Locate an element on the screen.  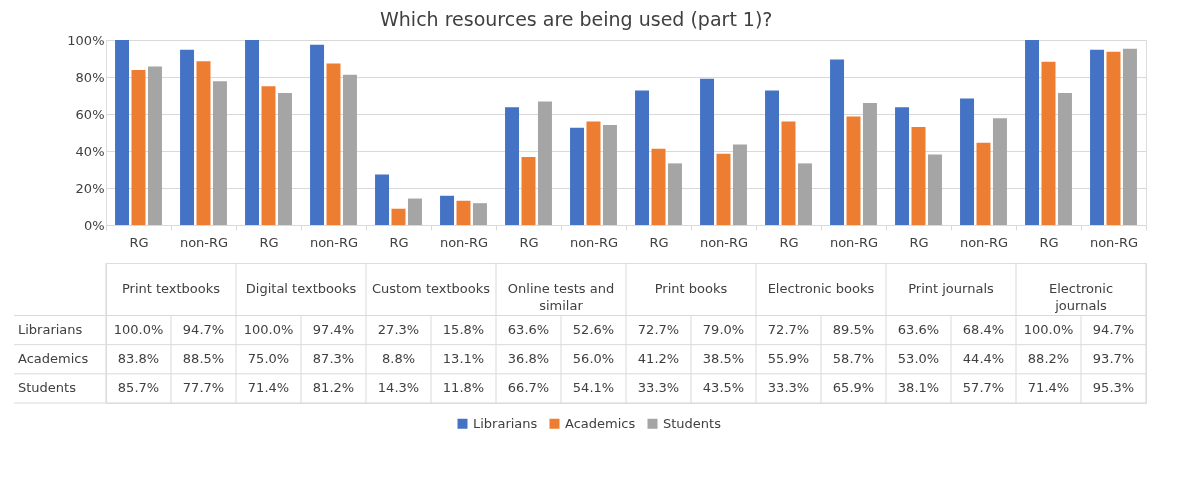
data-label: 54.1% is located at coordinates (593, 388).